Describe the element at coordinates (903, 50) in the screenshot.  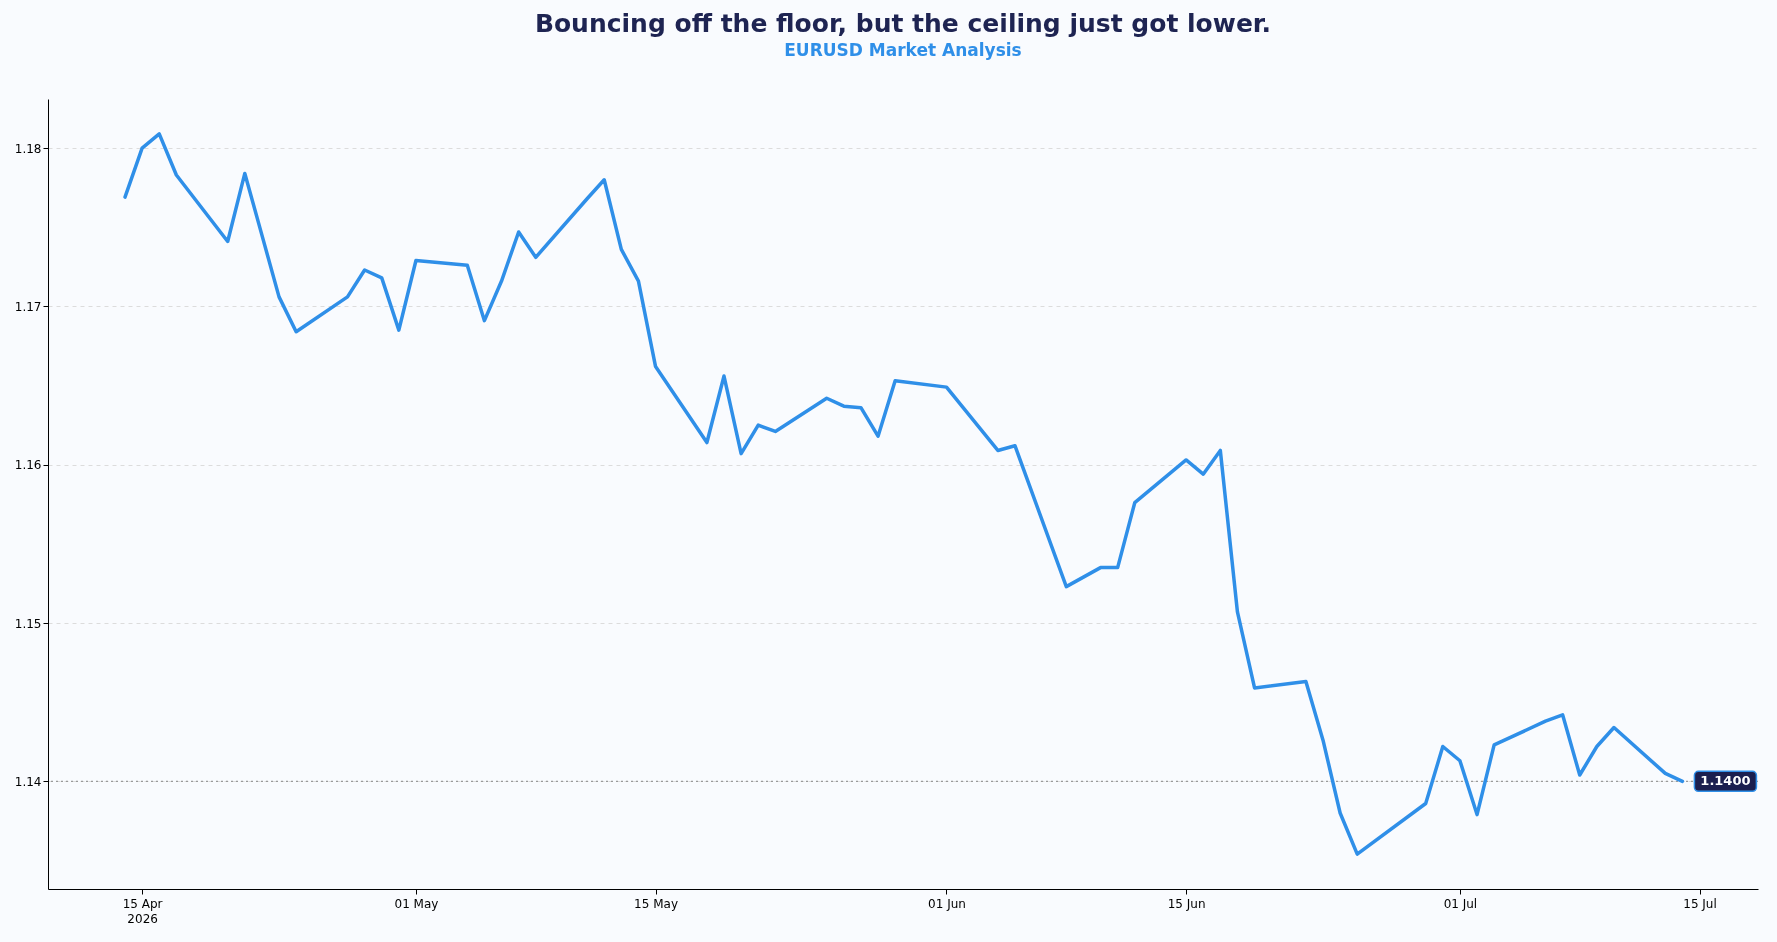
I see `chart-subtitle: EURUSD Market Analysis` at that location.